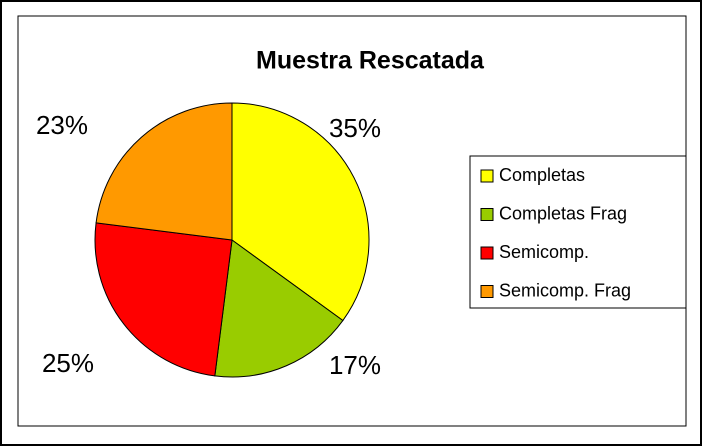 The height and width of the screenshot is (446, 702). What do you see at coordinates (355, 128) in the screenshot?
I see `data-label: 35%` at bounding box center [355, 128].